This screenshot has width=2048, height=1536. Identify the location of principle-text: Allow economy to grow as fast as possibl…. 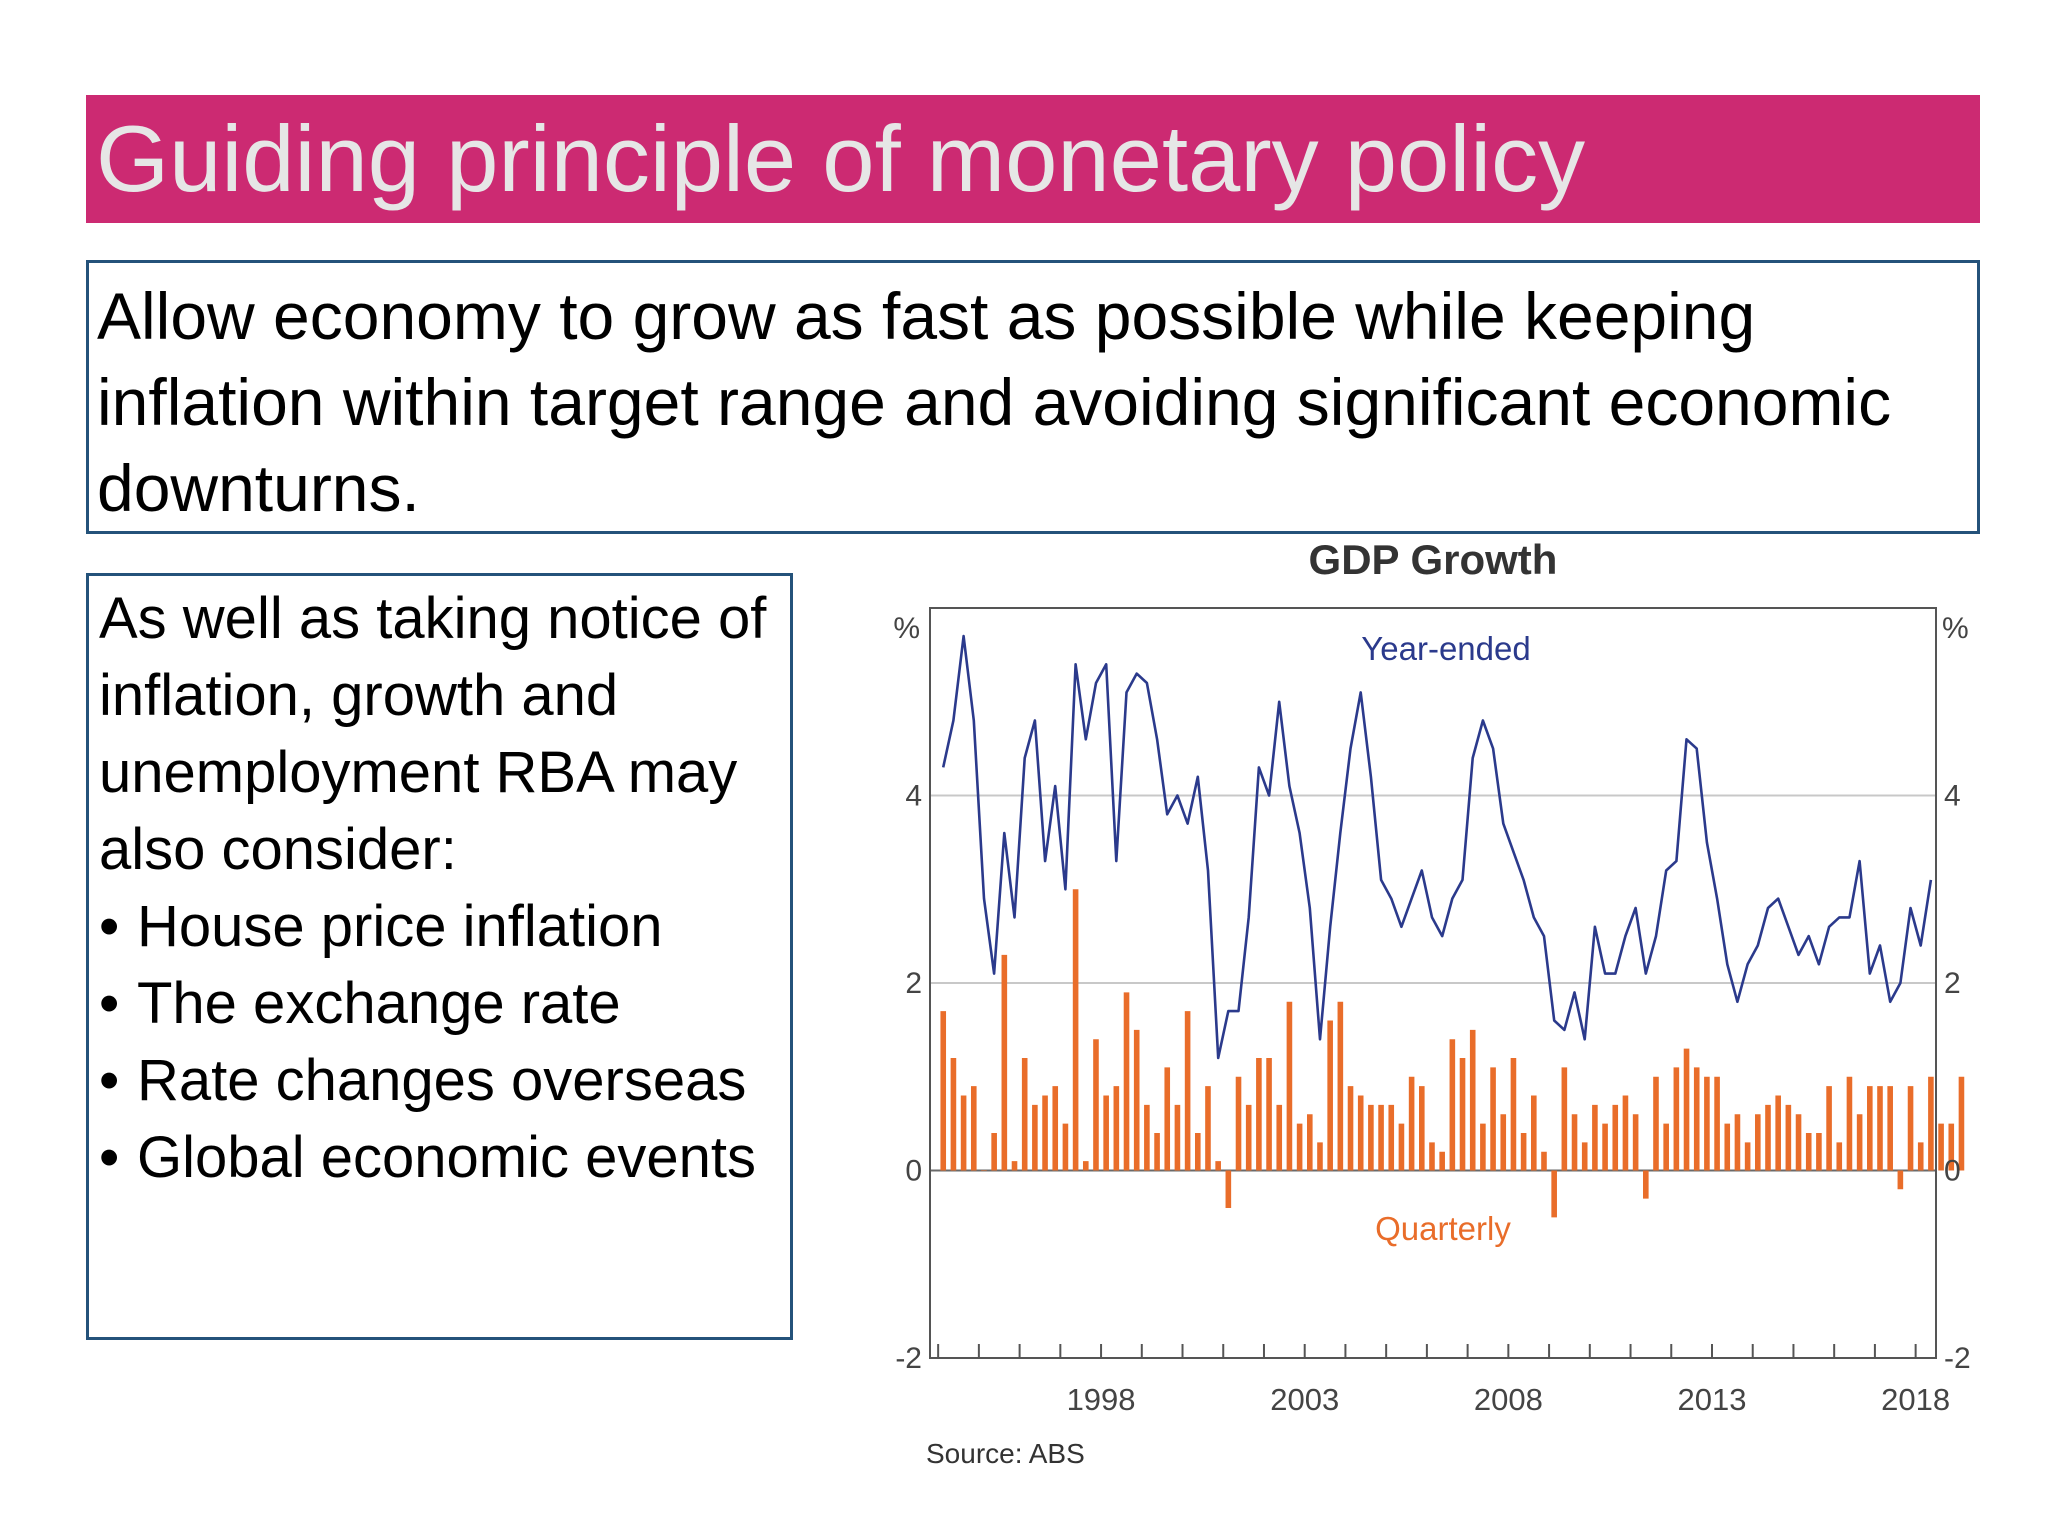
(994, 402).